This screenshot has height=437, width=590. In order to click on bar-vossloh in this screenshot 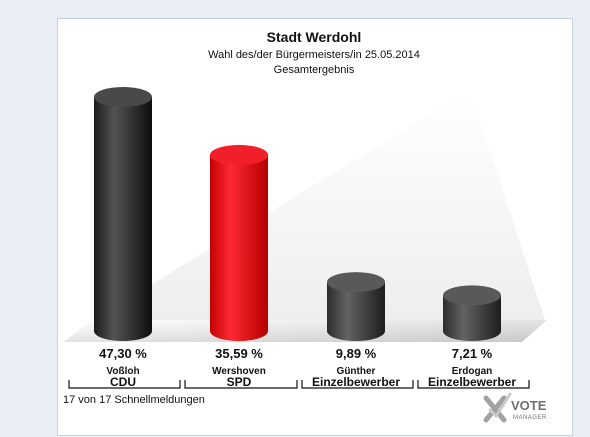, I will do `click(123, 214)`.